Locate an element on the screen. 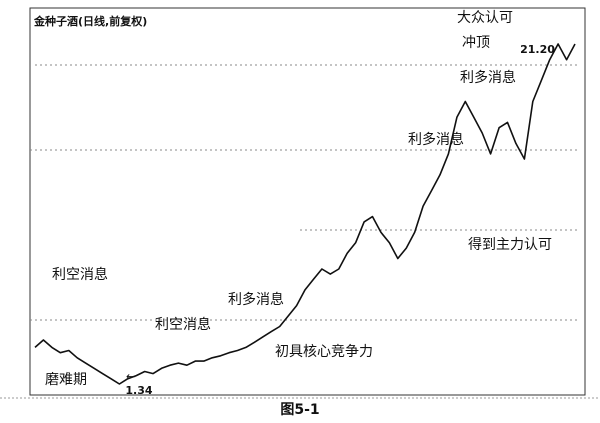 The height and width of the screenshot is (423, 600). annotation: 大众认可 is located at coordinates (485, 18).